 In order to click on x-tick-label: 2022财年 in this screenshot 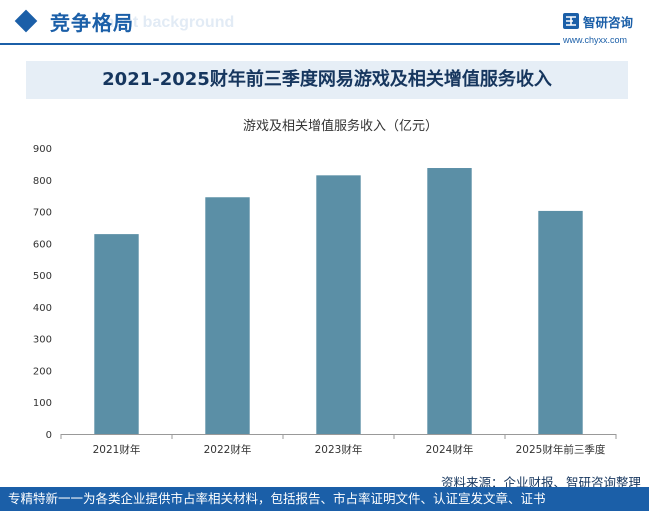, I will do `click(228, 449)`.